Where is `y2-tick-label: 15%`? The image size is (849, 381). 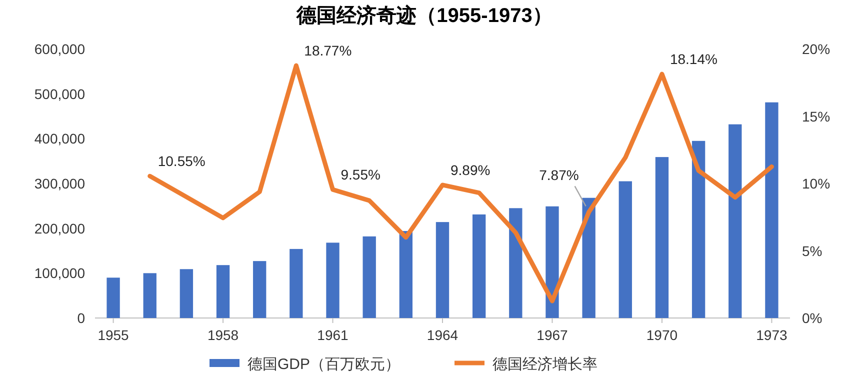
y2-tick-label: 15% is located at coordinates (816, 116).